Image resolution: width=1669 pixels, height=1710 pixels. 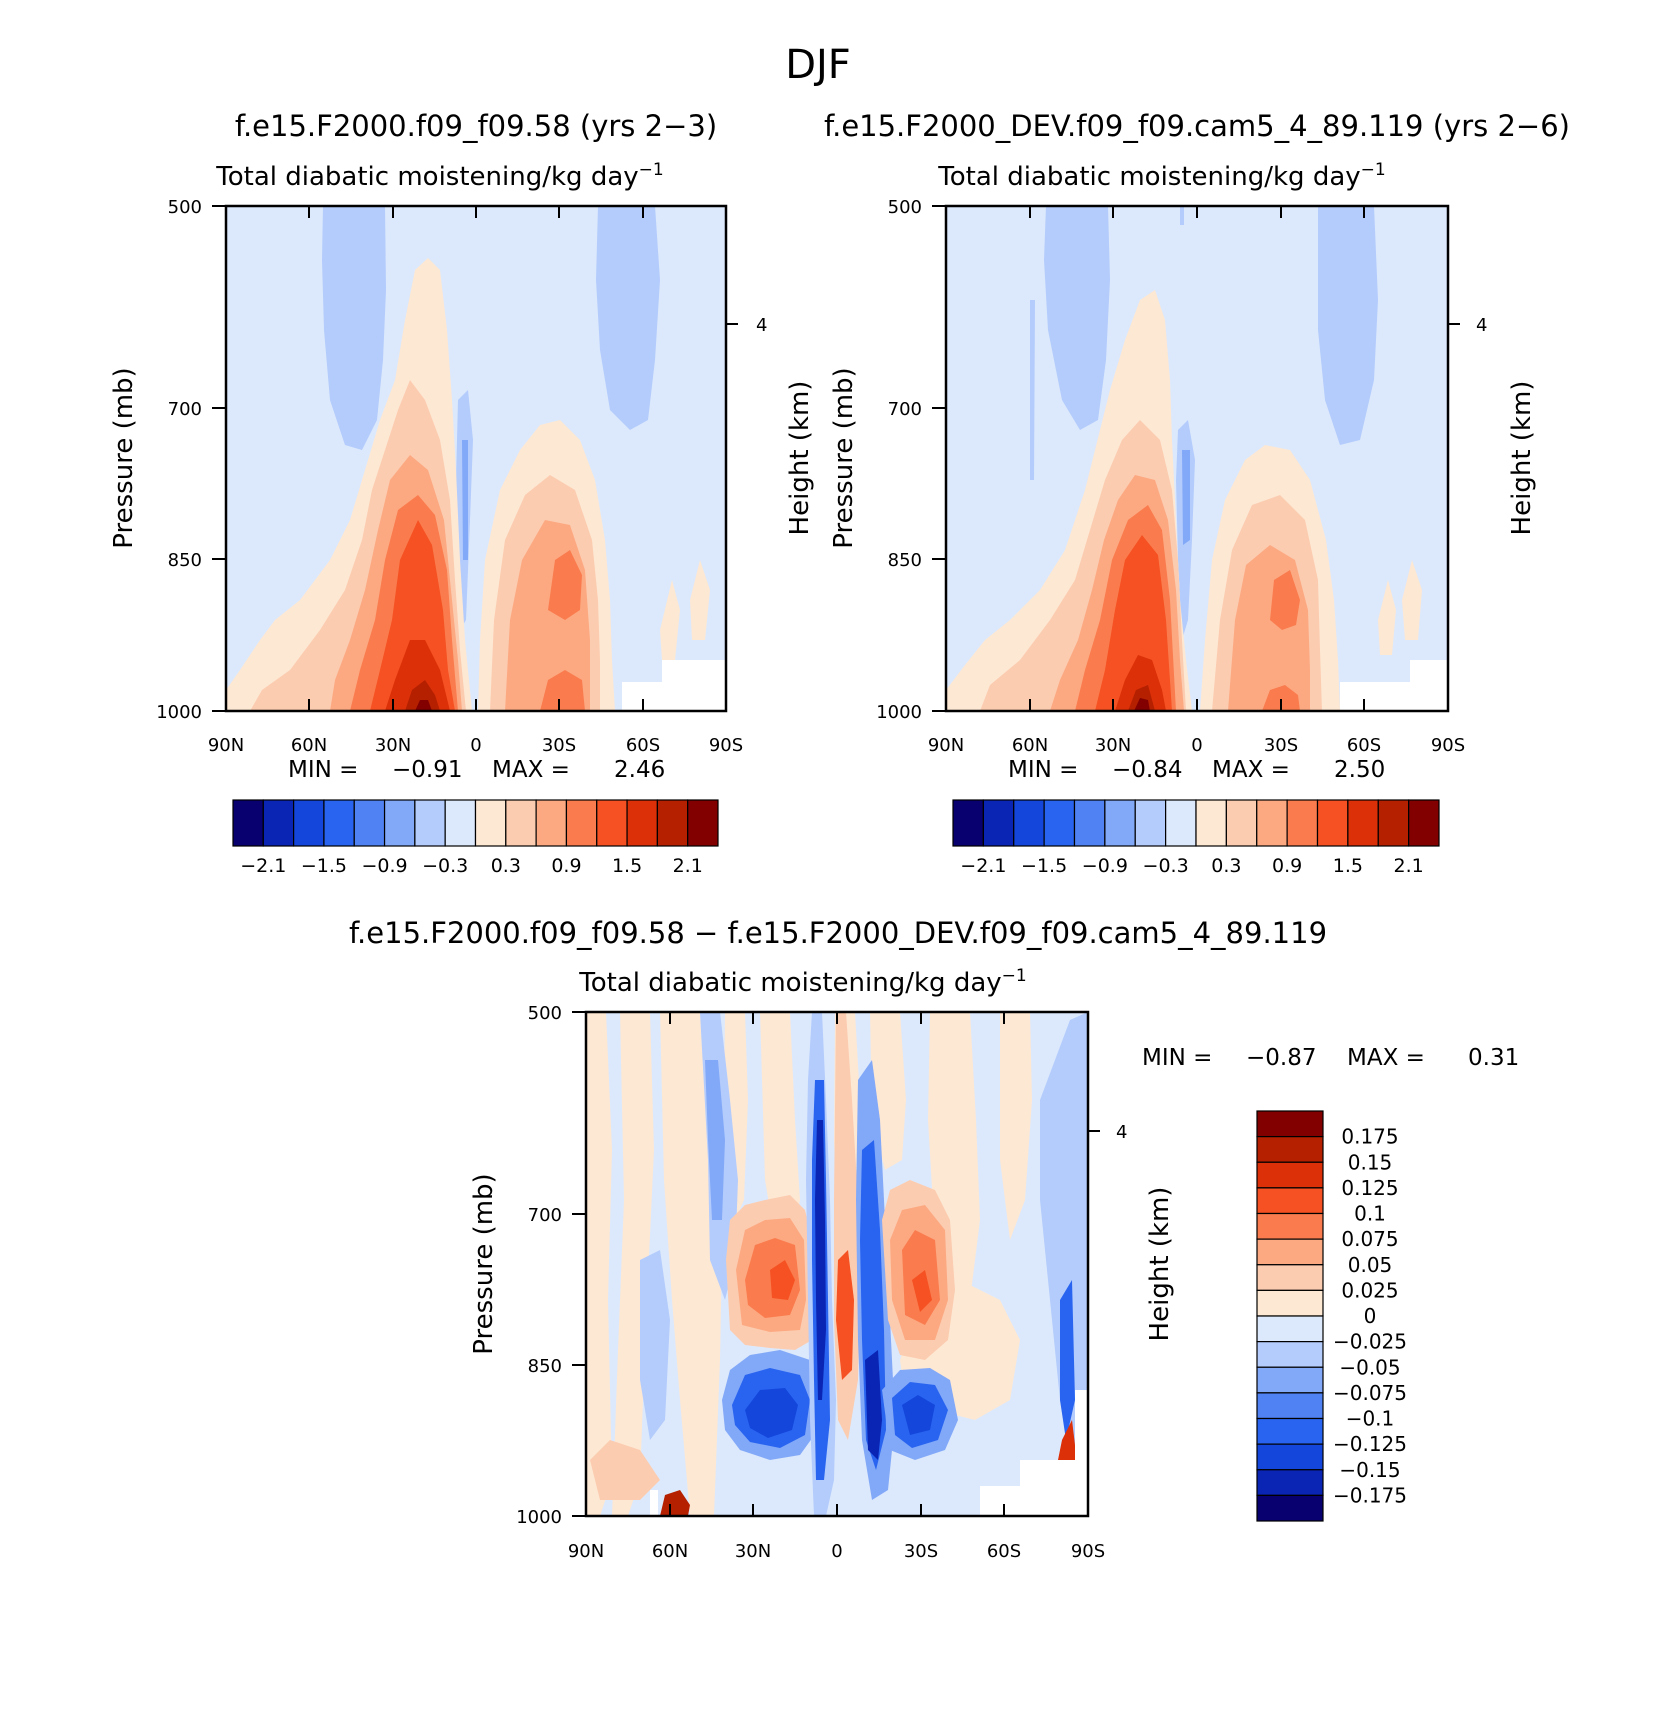 What do you see at coordinates (1312, 177) in the screenshot?
I see `panel-run2-units: /kg day` at bounding box center [1312, 177].